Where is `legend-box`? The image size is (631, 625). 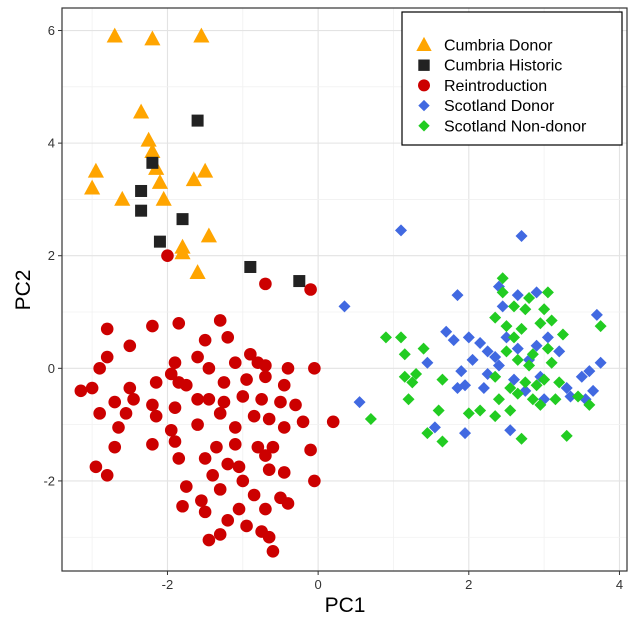
legend-box is located at coordinates (512, 78).